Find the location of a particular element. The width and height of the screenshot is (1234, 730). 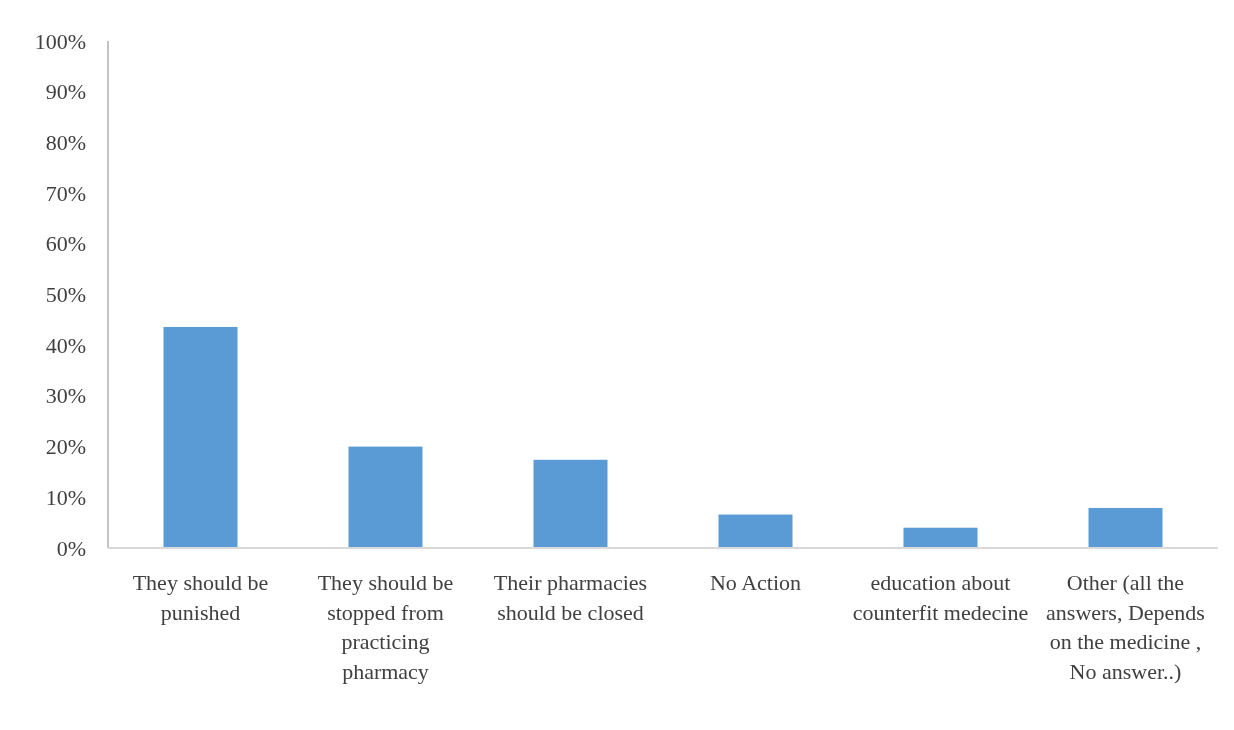

x-tick-label: Their pharmacies should be closed is located at coordinates (570, 597).